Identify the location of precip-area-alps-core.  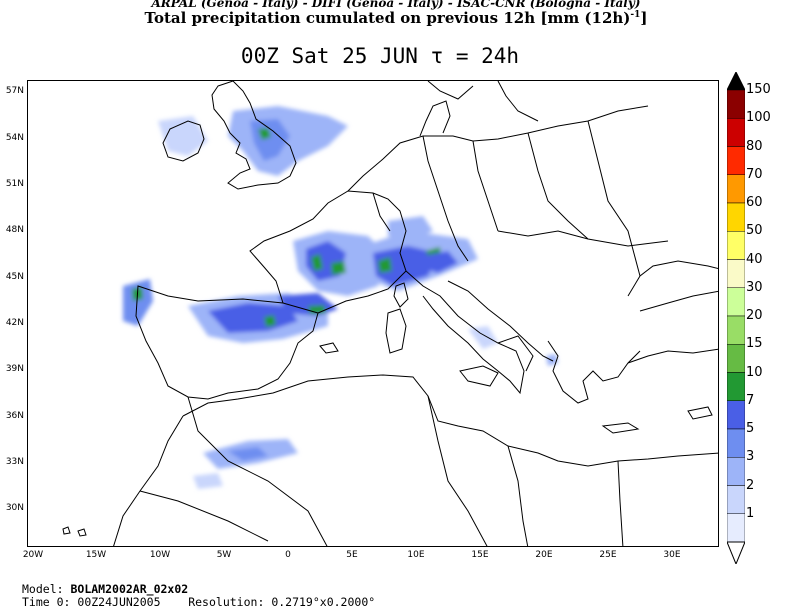
(405, 266).